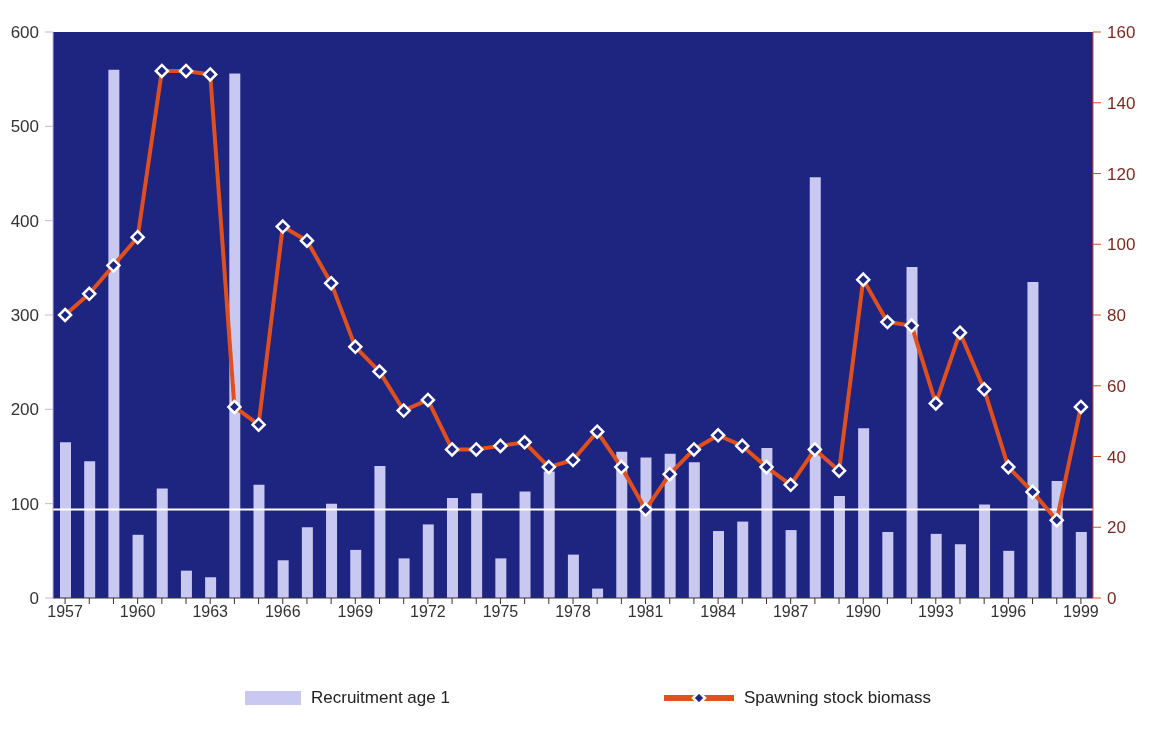 This screenshot has height=755, width=1156. Describe the element at coordinates (24, 410) in the screenshot. I see `y-tick-label: 200` at that location.